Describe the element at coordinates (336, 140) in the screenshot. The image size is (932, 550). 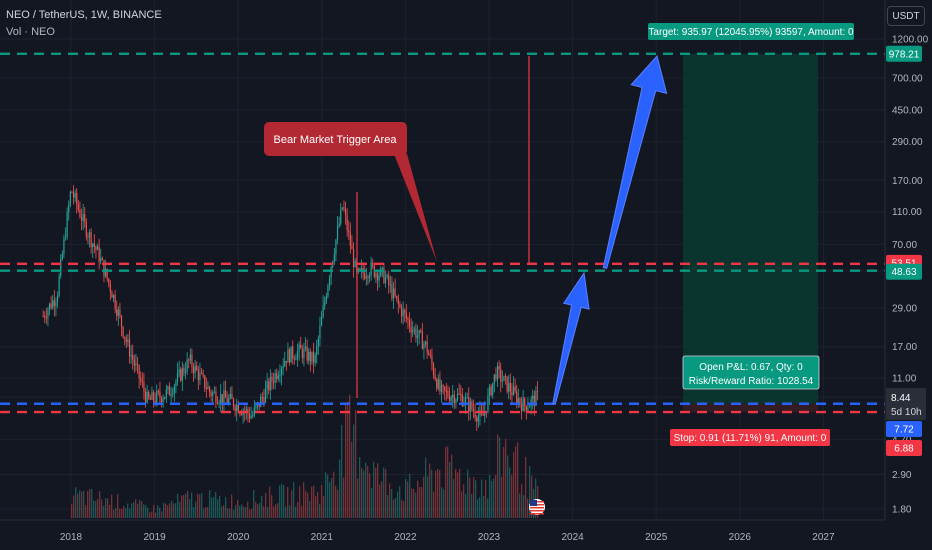
I see `bear-callout-text: Bear Market Trigger Area` at that location.